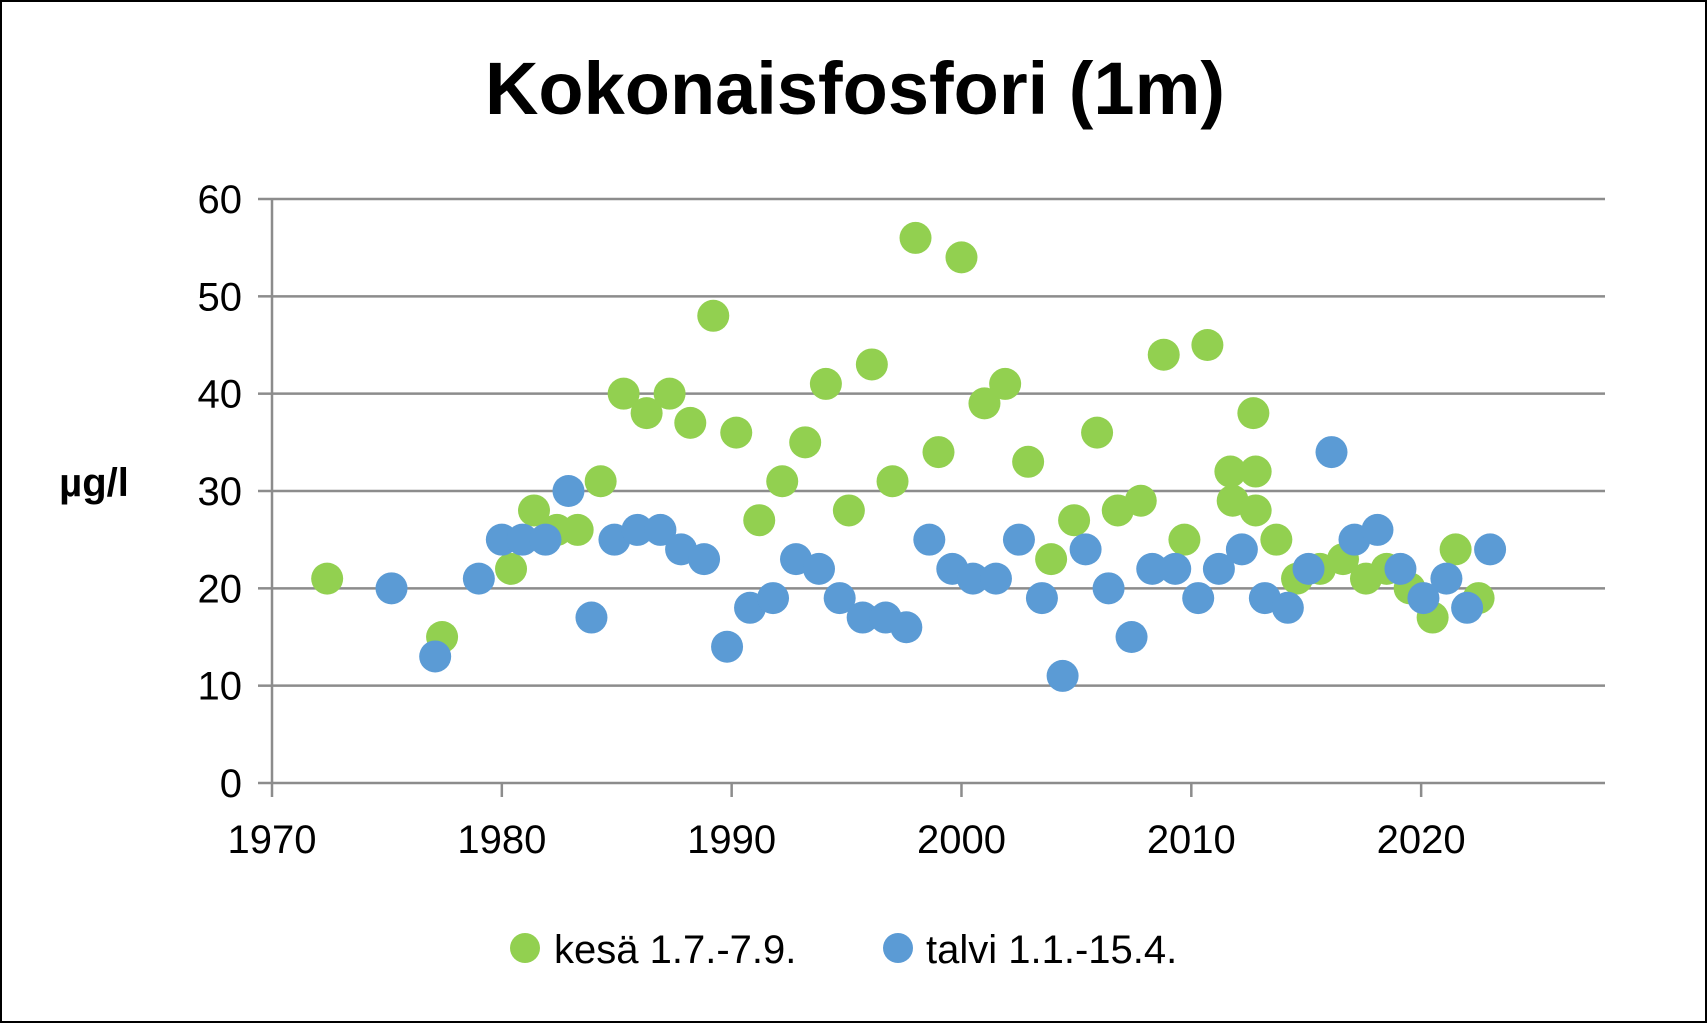  What do you see at coordinates (1051, 950) in the screenshot?
I see `legend-label-1: talvi 1.1.-15.4.` at bounding box center [1051, 950].